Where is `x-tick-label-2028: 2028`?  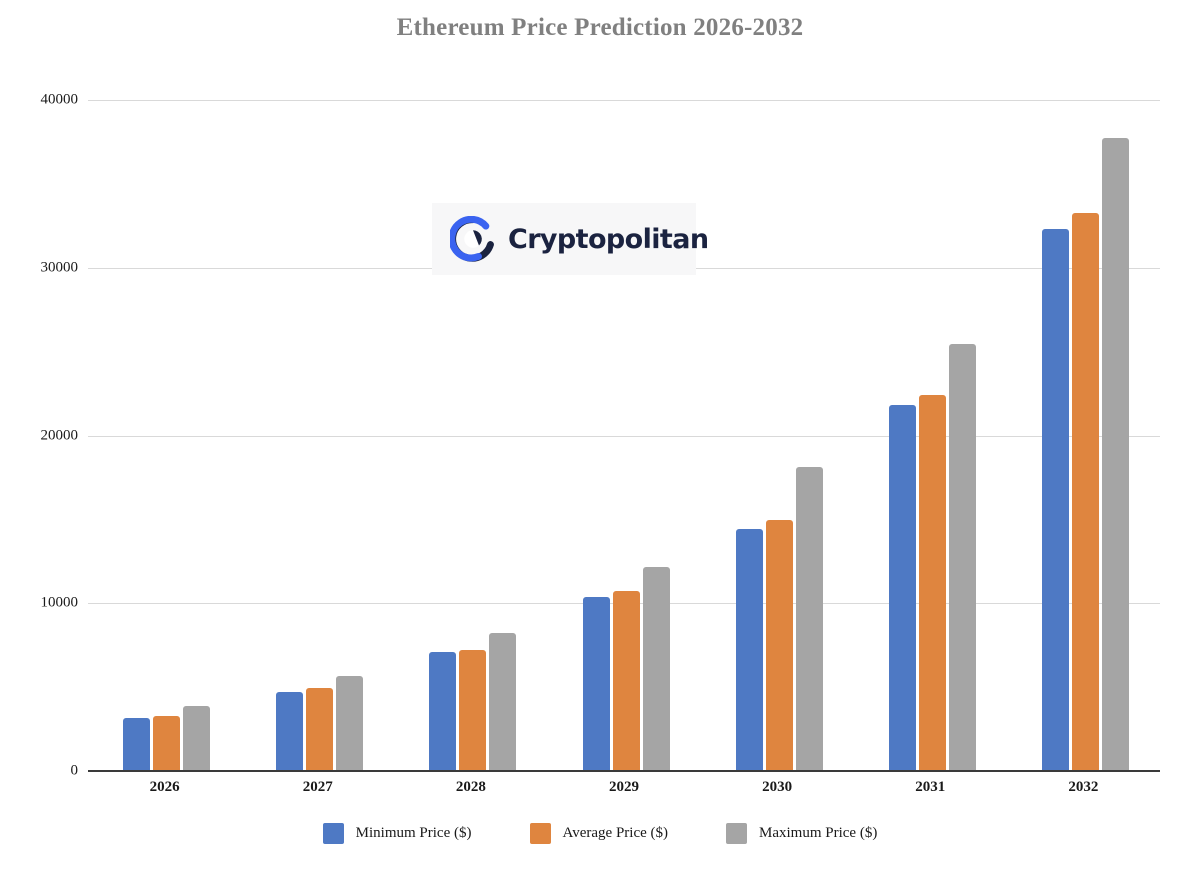 x-tick-label-2028: 2028 is located at coordinates (470, 787).